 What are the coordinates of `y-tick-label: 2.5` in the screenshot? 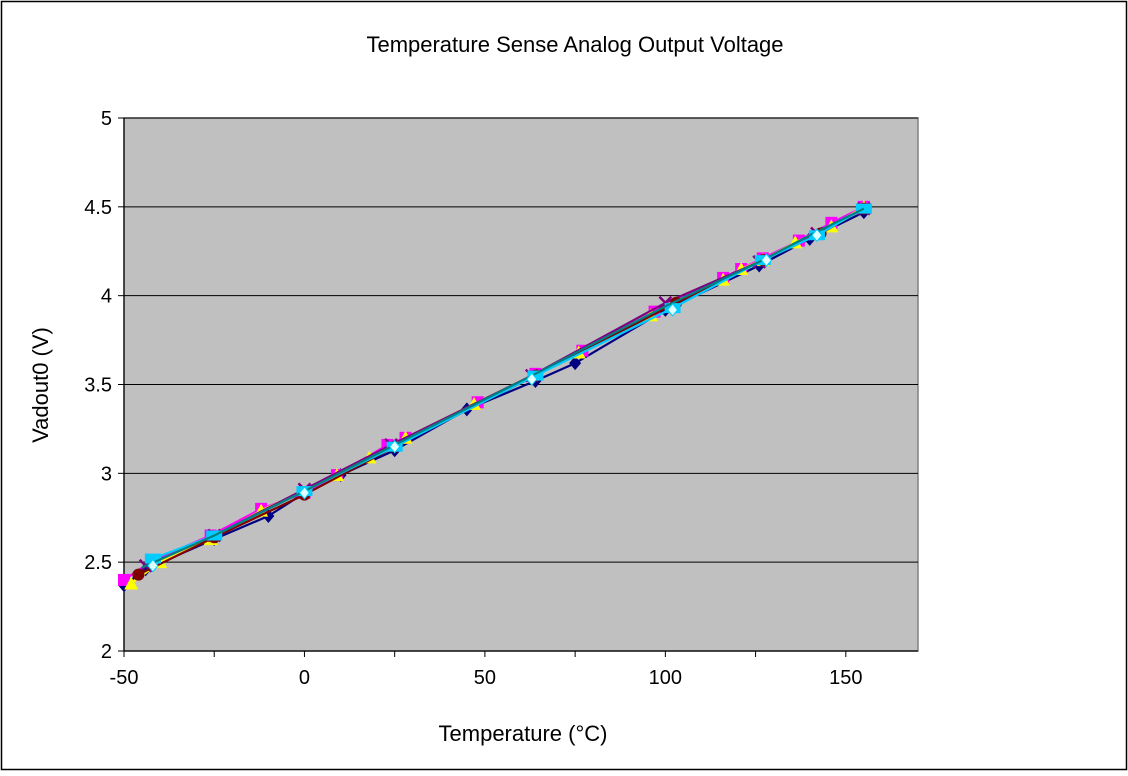 It's located at (98, 563).